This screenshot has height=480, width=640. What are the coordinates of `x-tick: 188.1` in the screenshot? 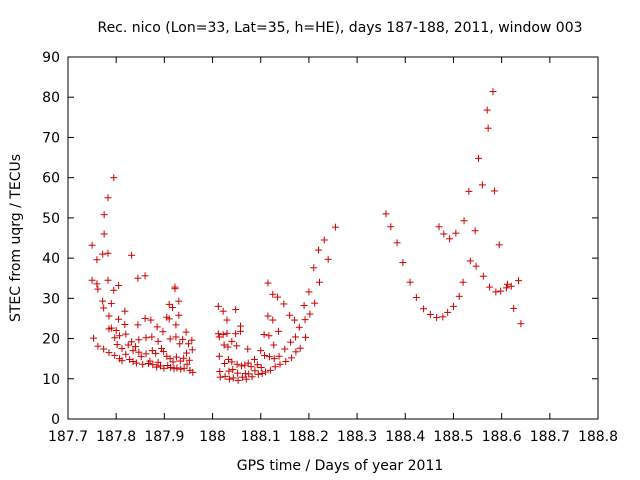 It's located at (261, 251).